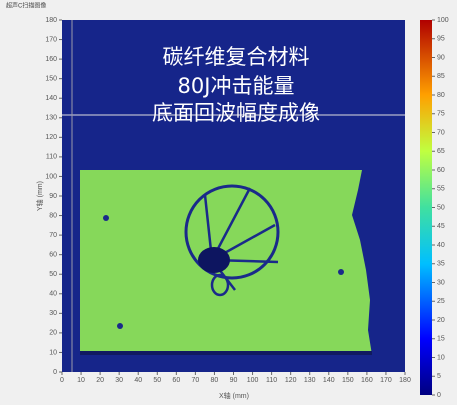  What do you see at coordinates (39, 196) in the screenshot?
I see `y-axis-label: Y轴 (mm)` at bounding box center [39, 196].